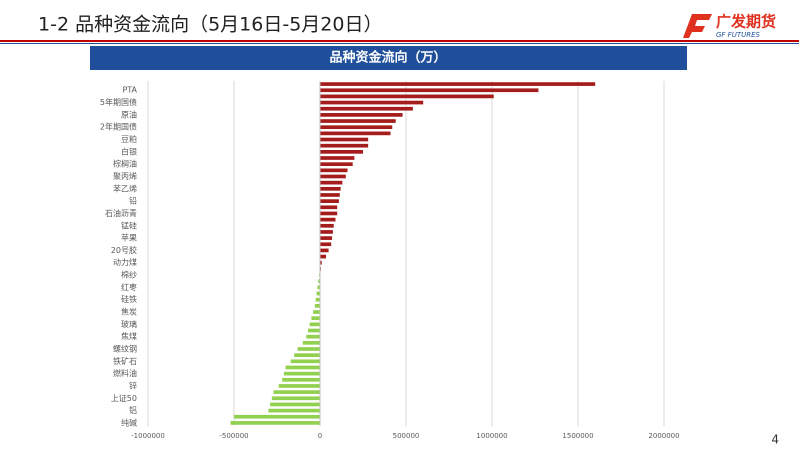 The image size is (799, 449). Describe the element at coordinates (663, 436) in the screenshot. I see `x-tick-label: 2000000` at that location.